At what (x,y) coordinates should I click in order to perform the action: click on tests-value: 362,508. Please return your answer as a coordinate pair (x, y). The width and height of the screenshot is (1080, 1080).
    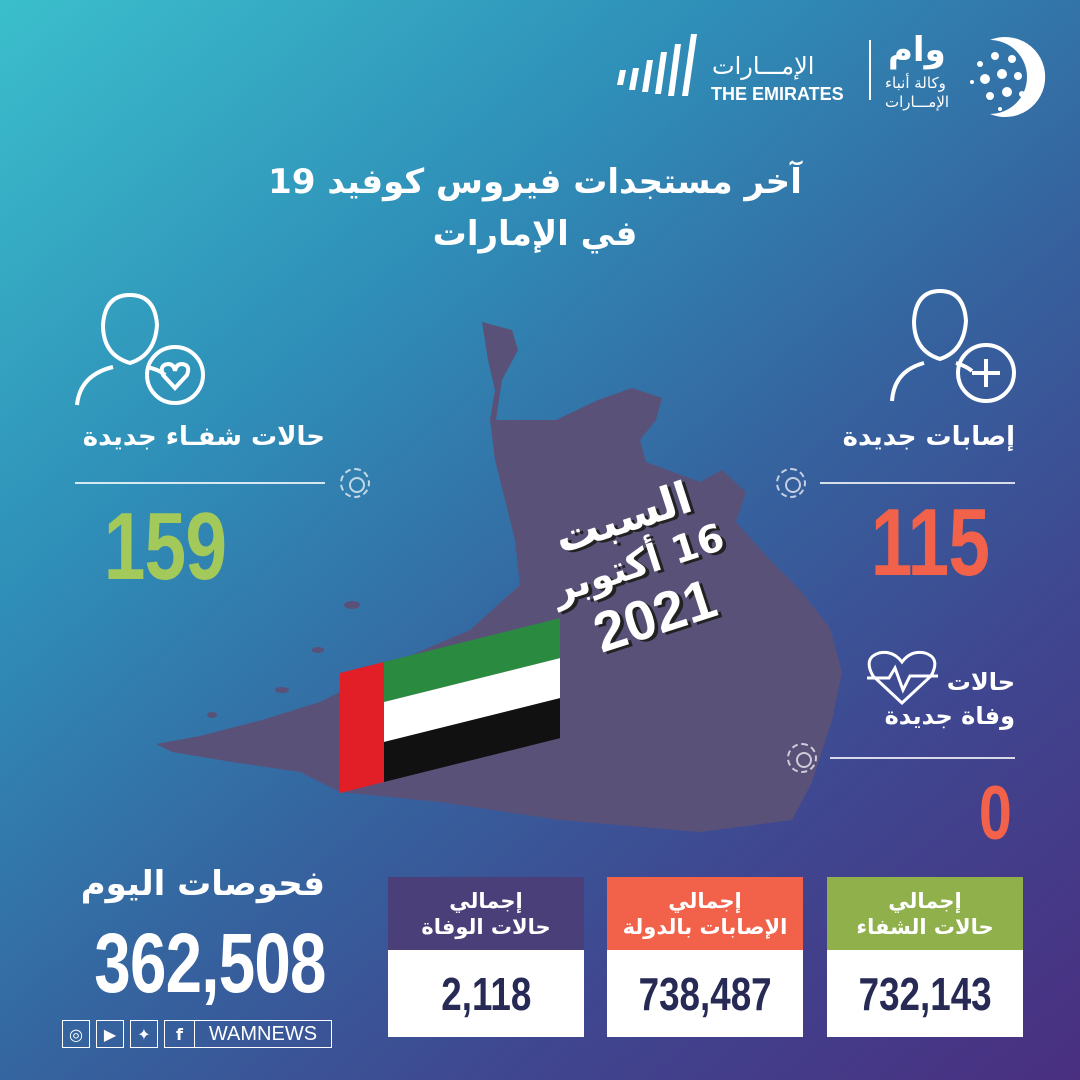
    Looking at the image, I should click on (210, 963).